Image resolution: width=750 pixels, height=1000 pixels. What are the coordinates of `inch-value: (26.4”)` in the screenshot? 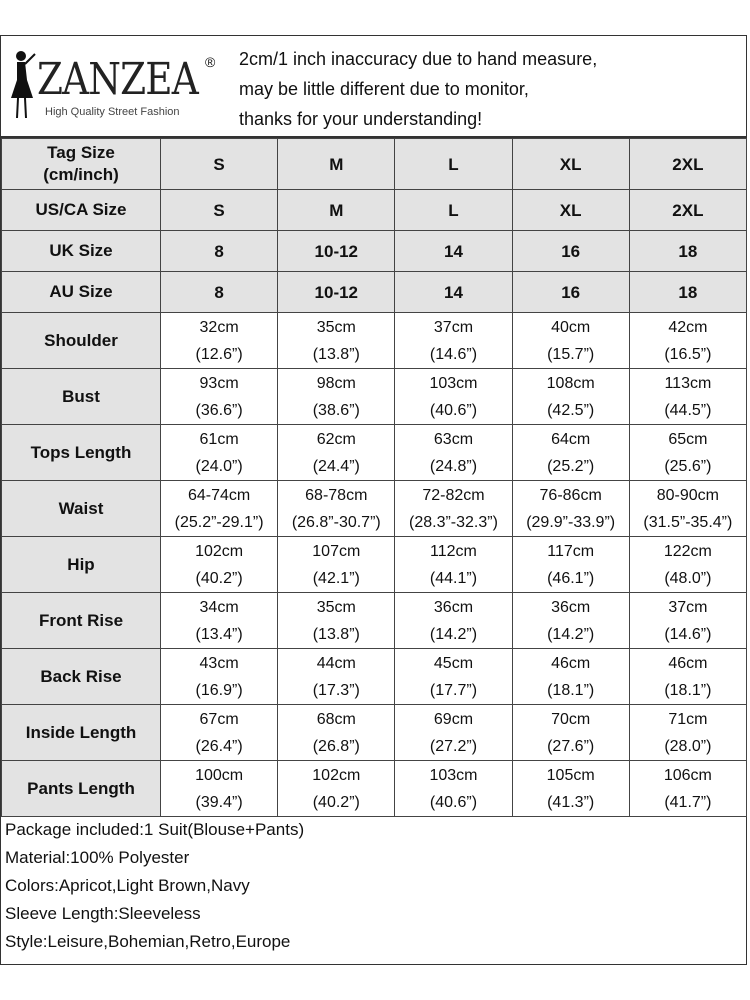 It's located at (219, 746).